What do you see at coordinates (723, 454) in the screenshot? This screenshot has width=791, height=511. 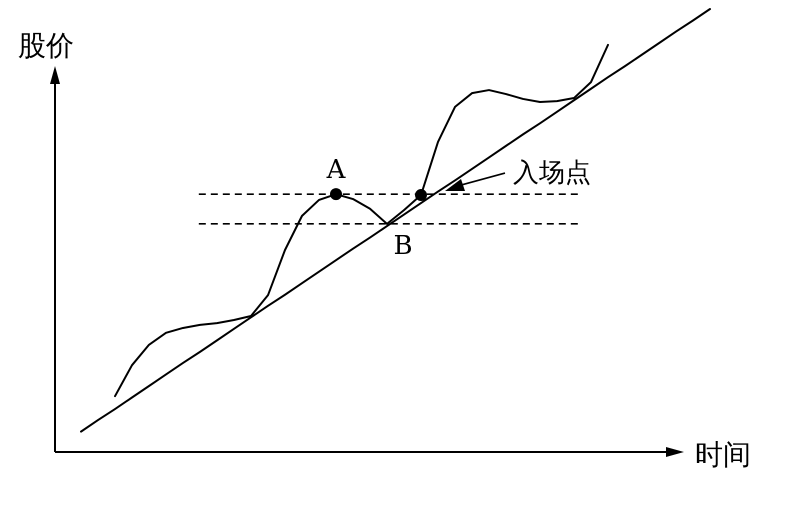 I see `x-axis-title: 时间` at bounding box center [723, 454].